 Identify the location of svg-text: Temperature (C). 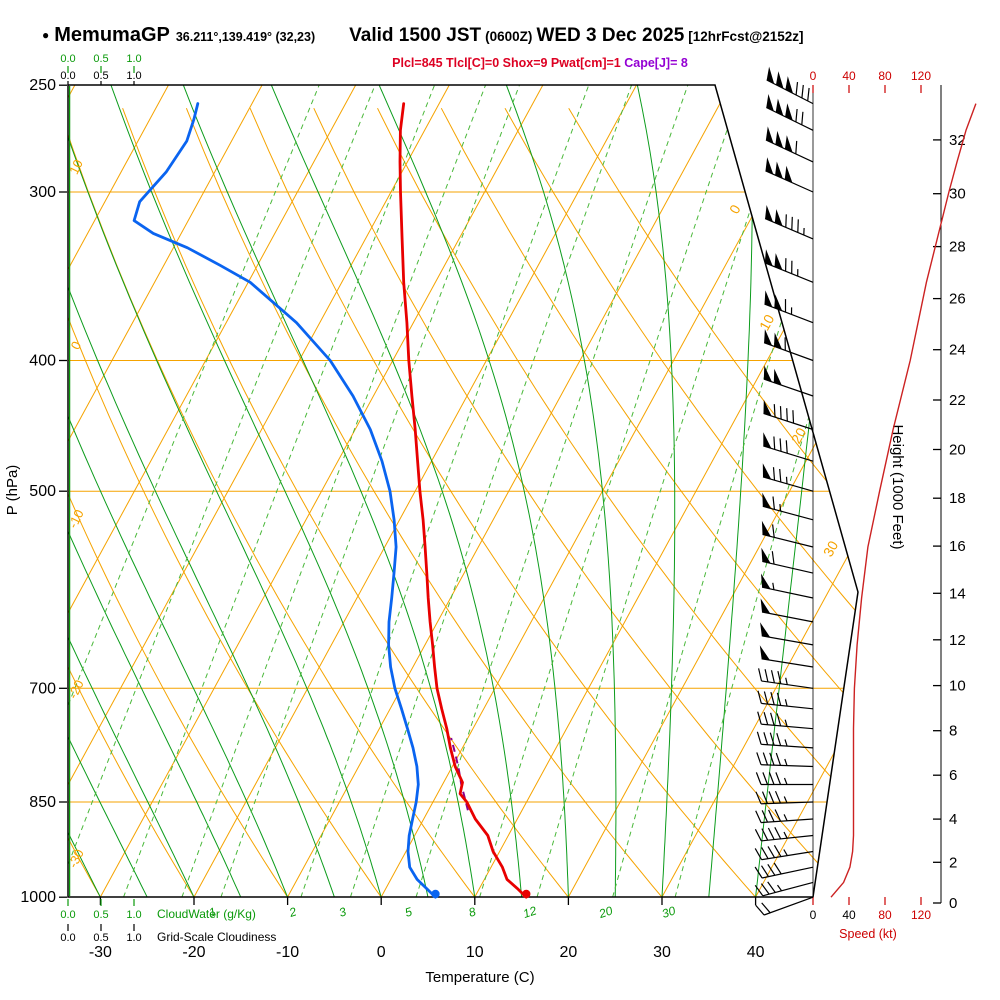
(479, 977).